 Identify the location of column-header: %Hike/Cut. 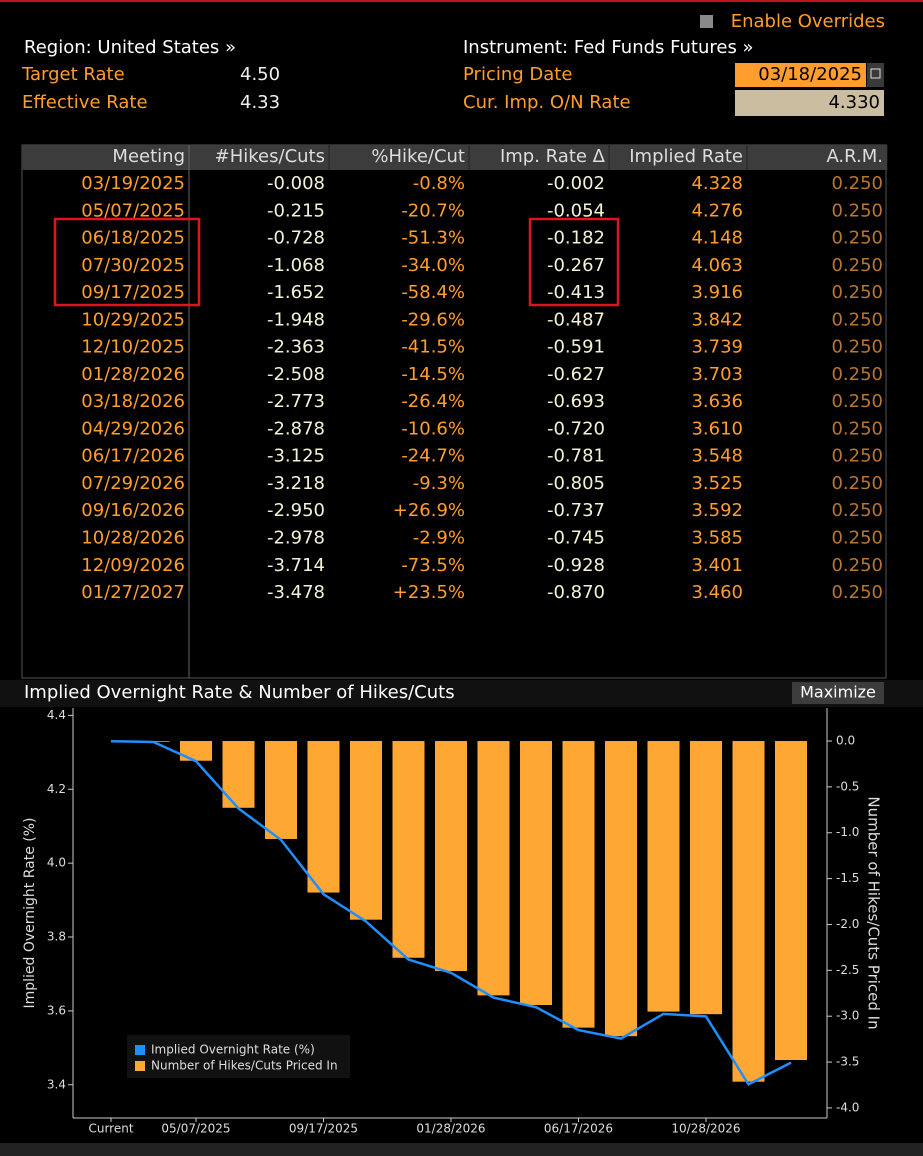
(418, 156).